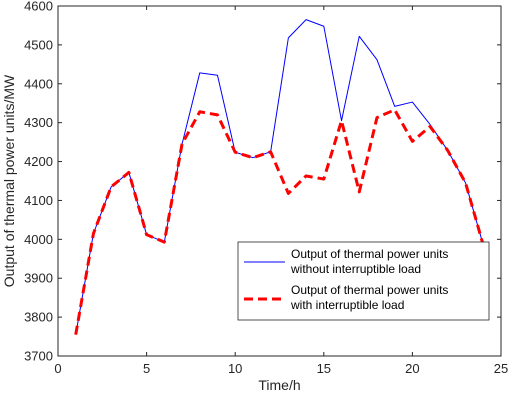 The height and width of the screenshot is (400, 512). Describe the element at coordinates (324, 368) in the screenshot. I see `x-tick-label: 15` at that location.